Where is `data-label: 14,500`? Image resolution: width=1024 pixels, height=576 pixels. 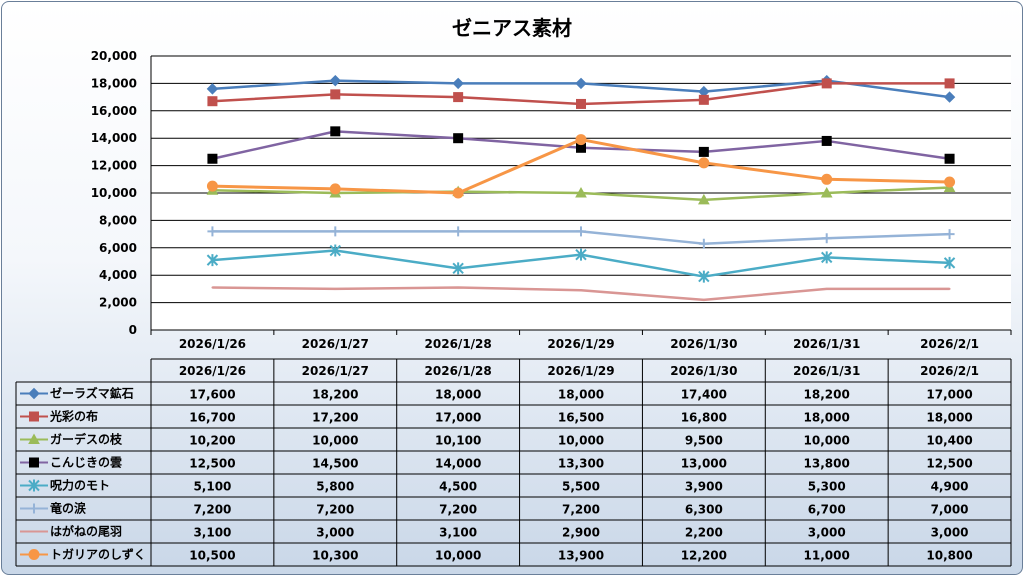
data-label: 14,500 is located at coordinates (335, 464).